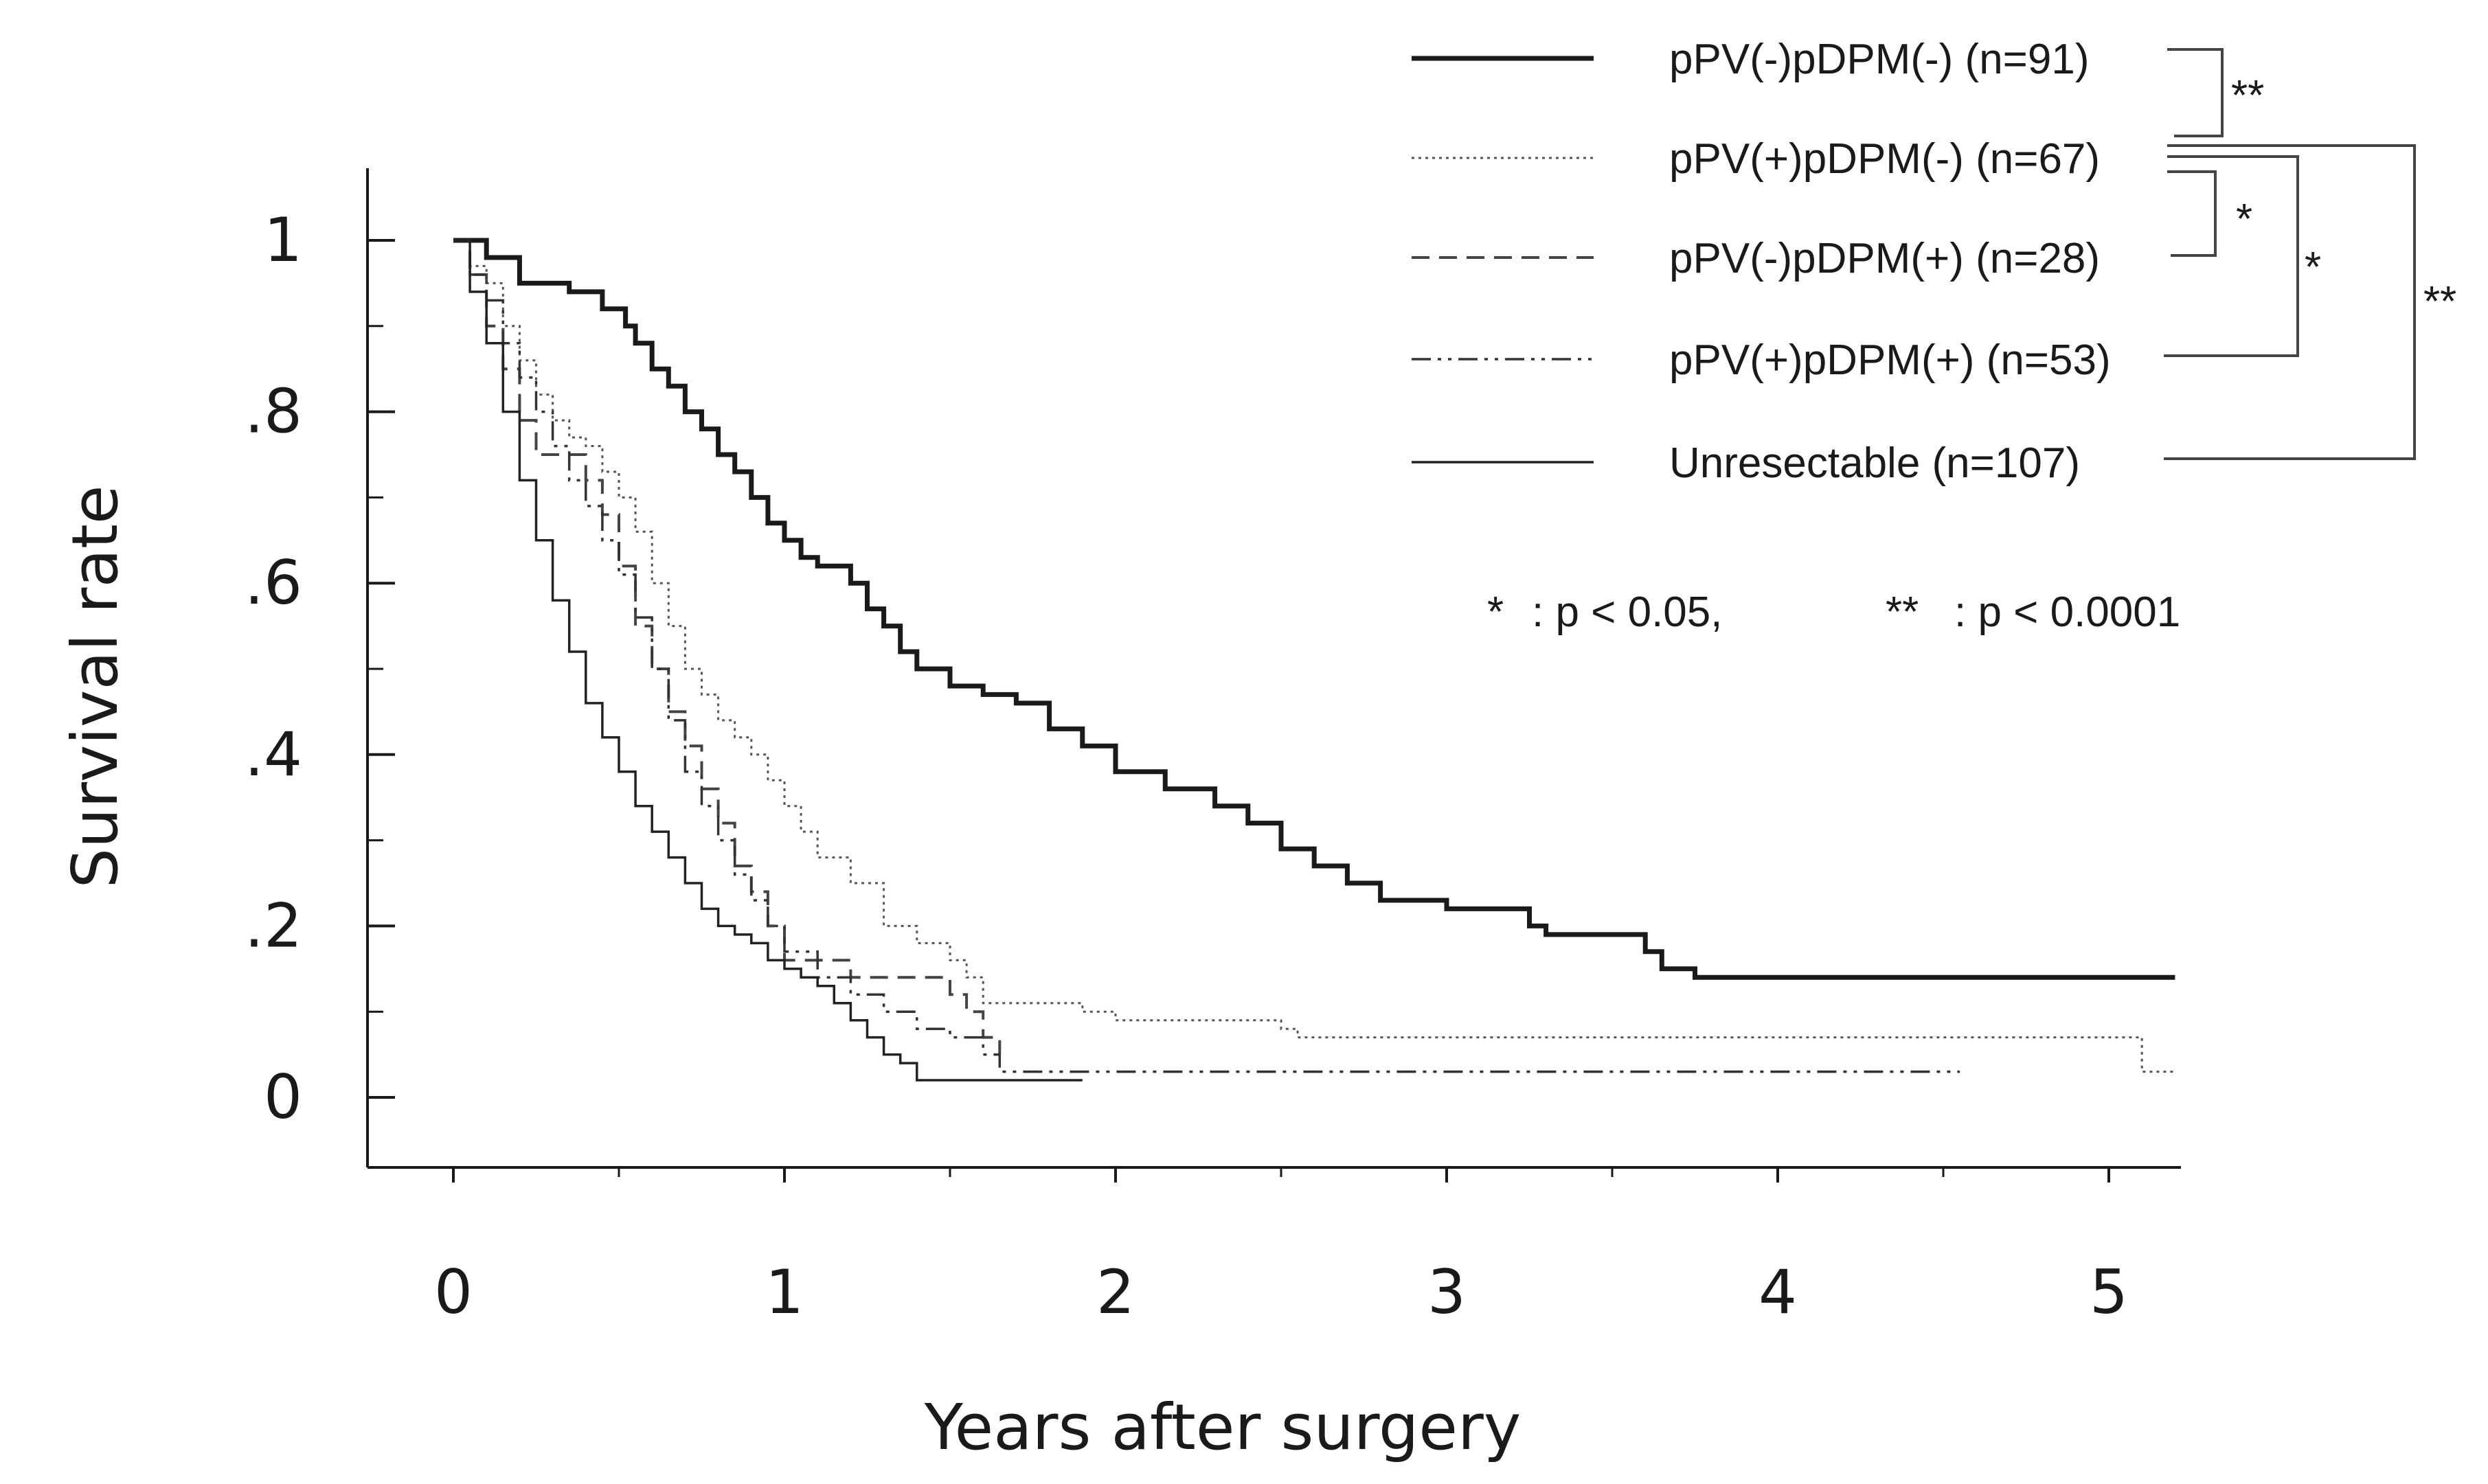 The height and width of the screenshot is (1484, 2488). Describe the element at coordinates (273, 583) in the screenshot. I see `y-tick-label: .6` at that location.